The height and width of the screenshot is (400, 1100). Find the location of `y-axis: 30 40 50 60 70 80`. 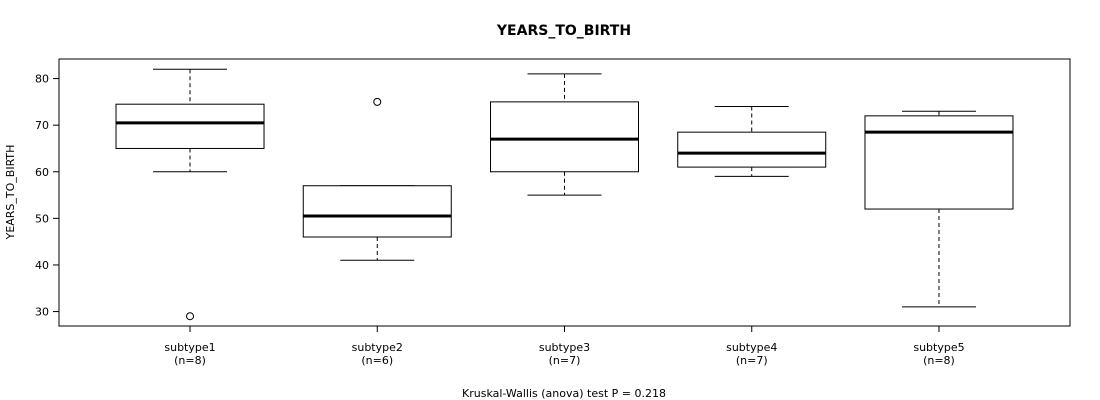

y-axis: 30 40 50 60 70 80 is located at coordinates (47, 196).